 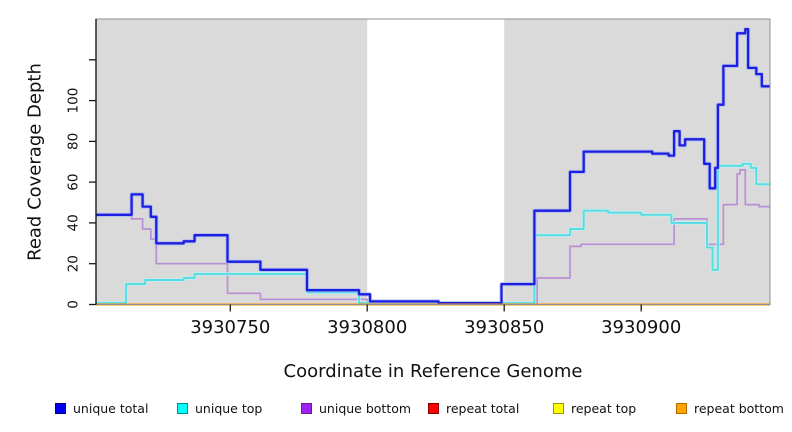 I want to click on legend-label: unique total, so click(x=111, y=408).